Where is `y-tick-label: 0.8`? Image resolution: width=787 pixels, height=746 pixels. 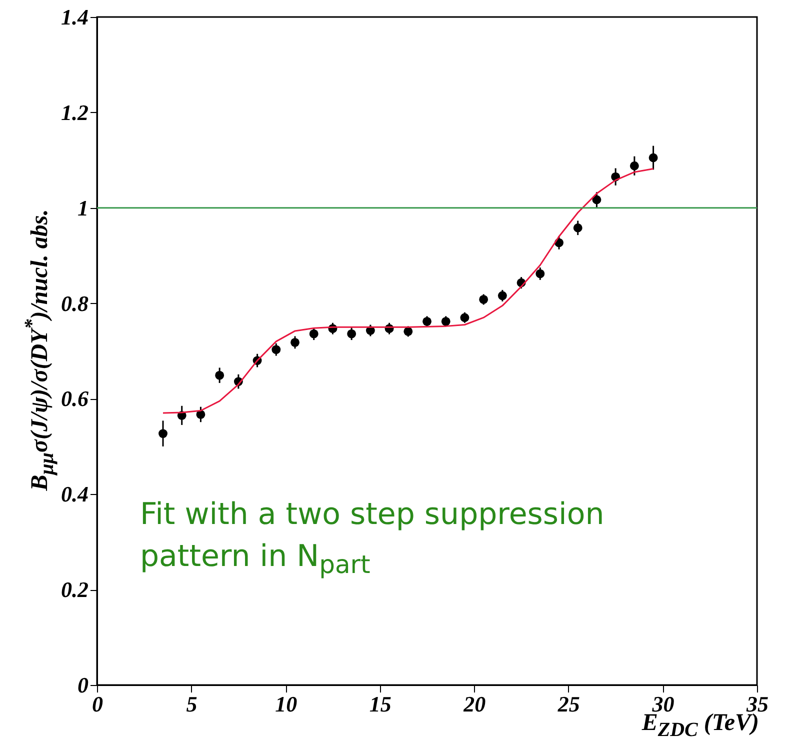 y-tick-label: 0.8 is located at coordinates (74, 303).